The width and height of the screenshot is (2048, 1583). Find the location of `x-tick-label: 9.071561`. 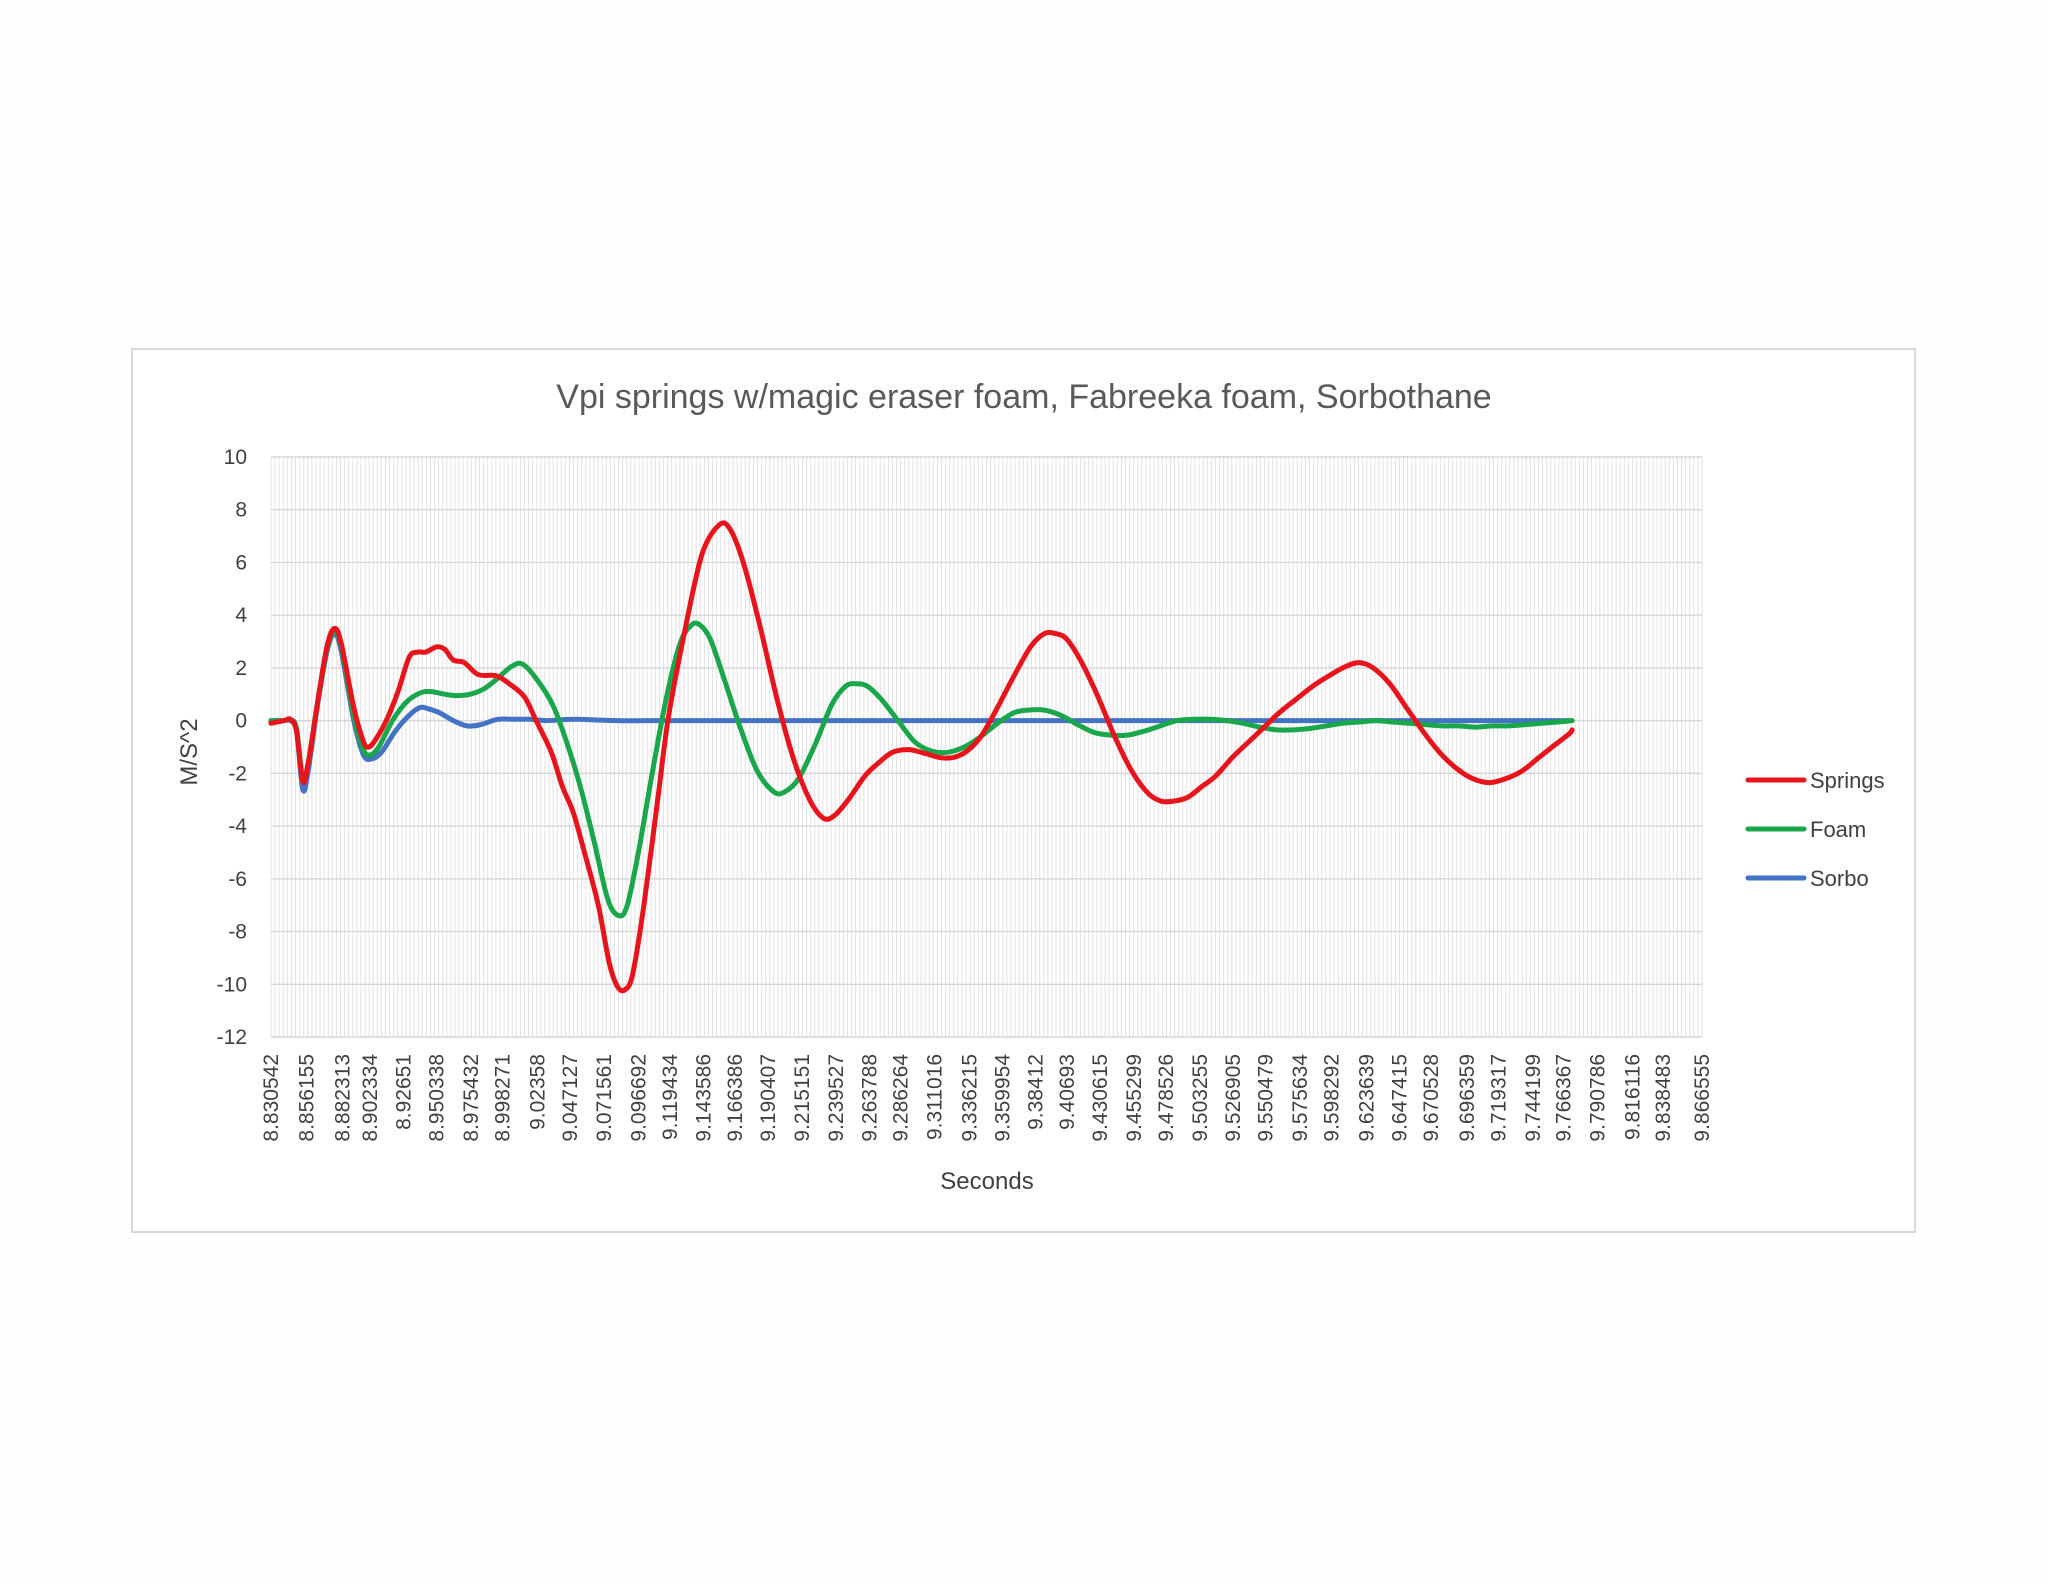

x-tick-label: 9.071561 is located at coordinates (604, 1098).